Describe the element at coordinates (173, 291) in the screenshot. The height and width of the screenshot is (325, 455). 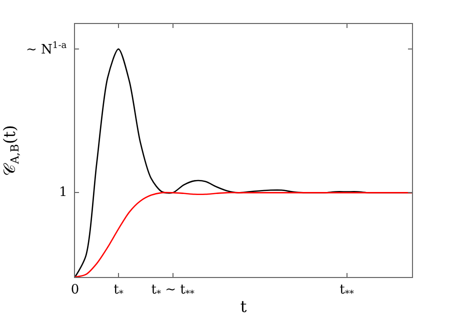
I see `x-tick-label: t$_{*}$ ~ t$_{**}$` at that location.